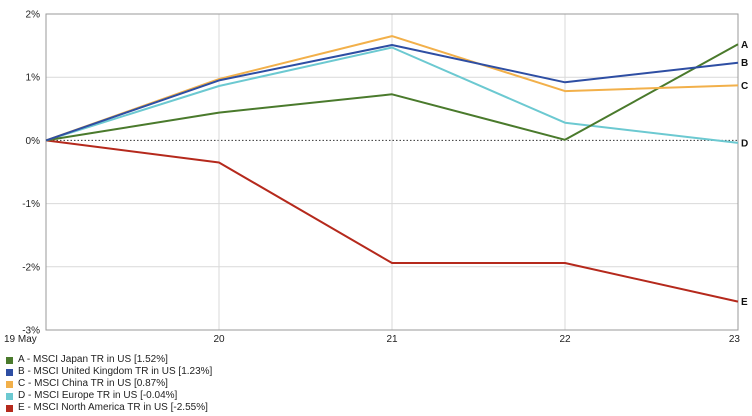 The image size is (752, 416). Describe the element at coordinates (115, 371) in the screenshot. I see `legend-label: B - MSCI United Kingdom TR in US [1.23%]` at that location.